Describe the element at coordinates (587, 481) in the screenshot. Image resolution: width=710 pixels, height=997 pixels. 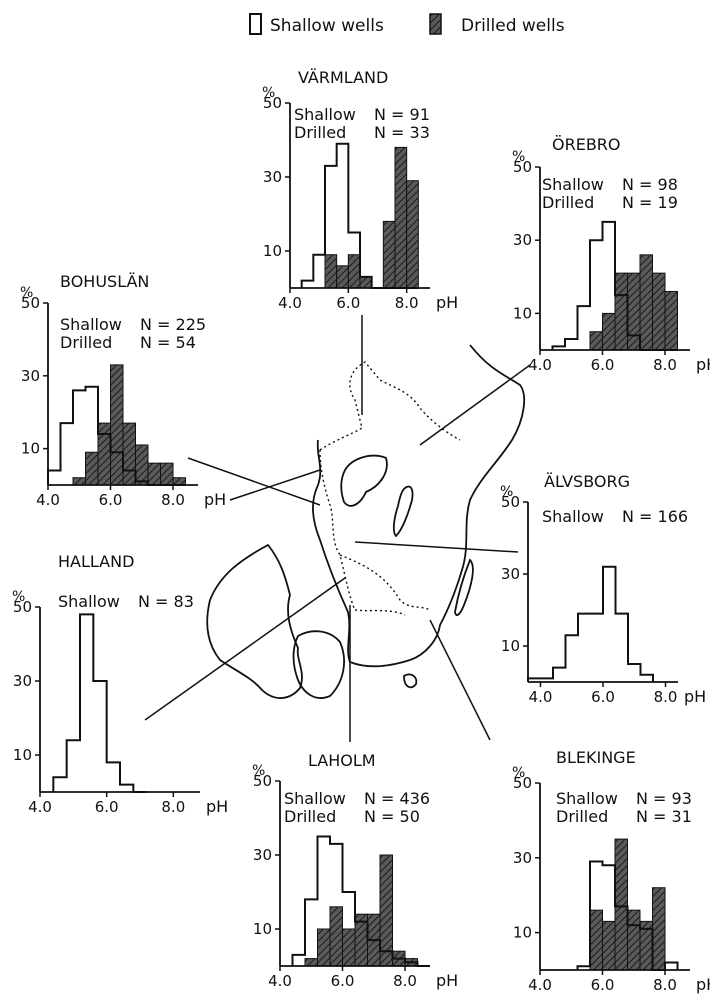
I see `chart-title: ÄLVSBORG` at that location.